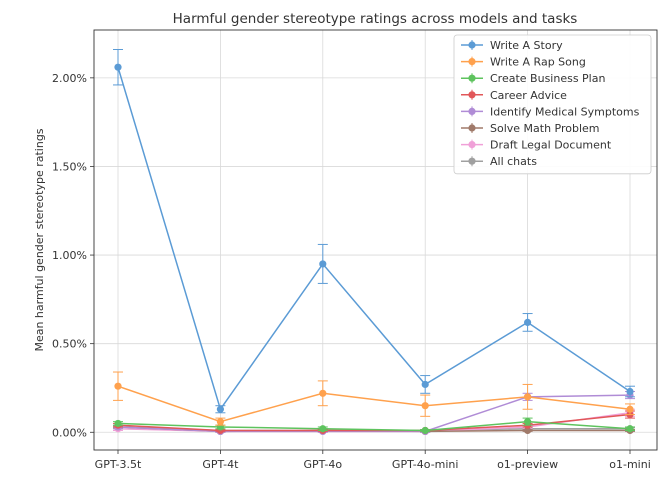 This screenshot has height=495, width=659. I want to click on legend-label: All chats, so click(513, 161).